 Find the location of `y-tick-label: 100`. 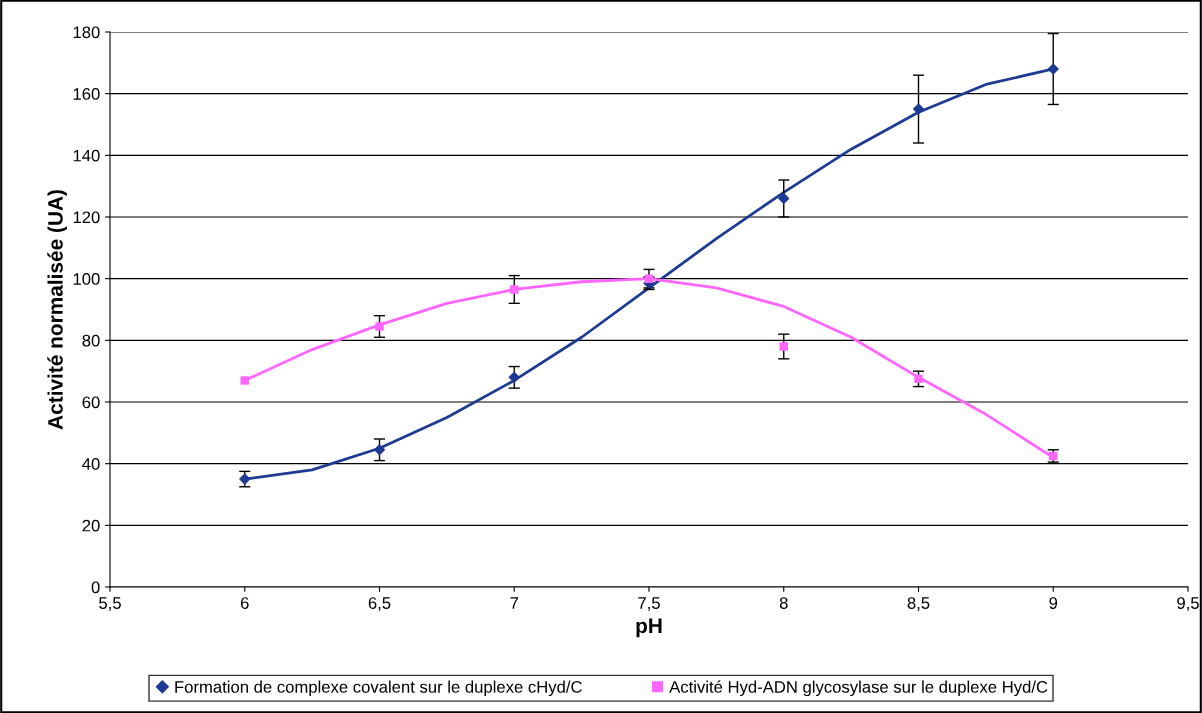

y-tick-label: 100 is located at coordinates (86, 279).